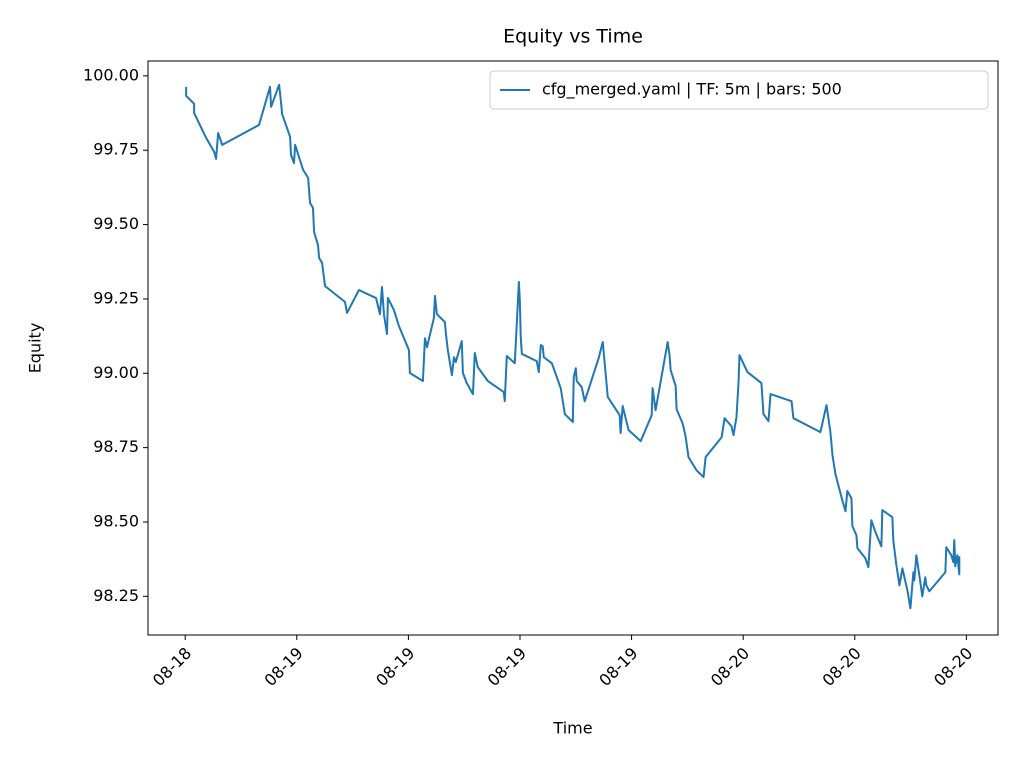 This screenshot has height=768, width=1024. What do you see at coordinates (572, 728) in the screenshot?
I see `x-axis-label: Time` at bounding box center [572, 728].